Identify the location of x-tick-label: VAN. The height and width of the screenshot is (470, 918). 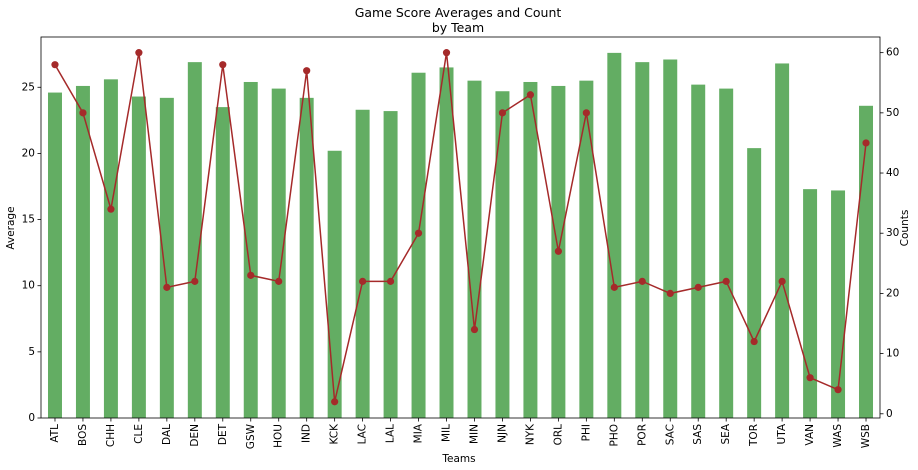
(810, 435).